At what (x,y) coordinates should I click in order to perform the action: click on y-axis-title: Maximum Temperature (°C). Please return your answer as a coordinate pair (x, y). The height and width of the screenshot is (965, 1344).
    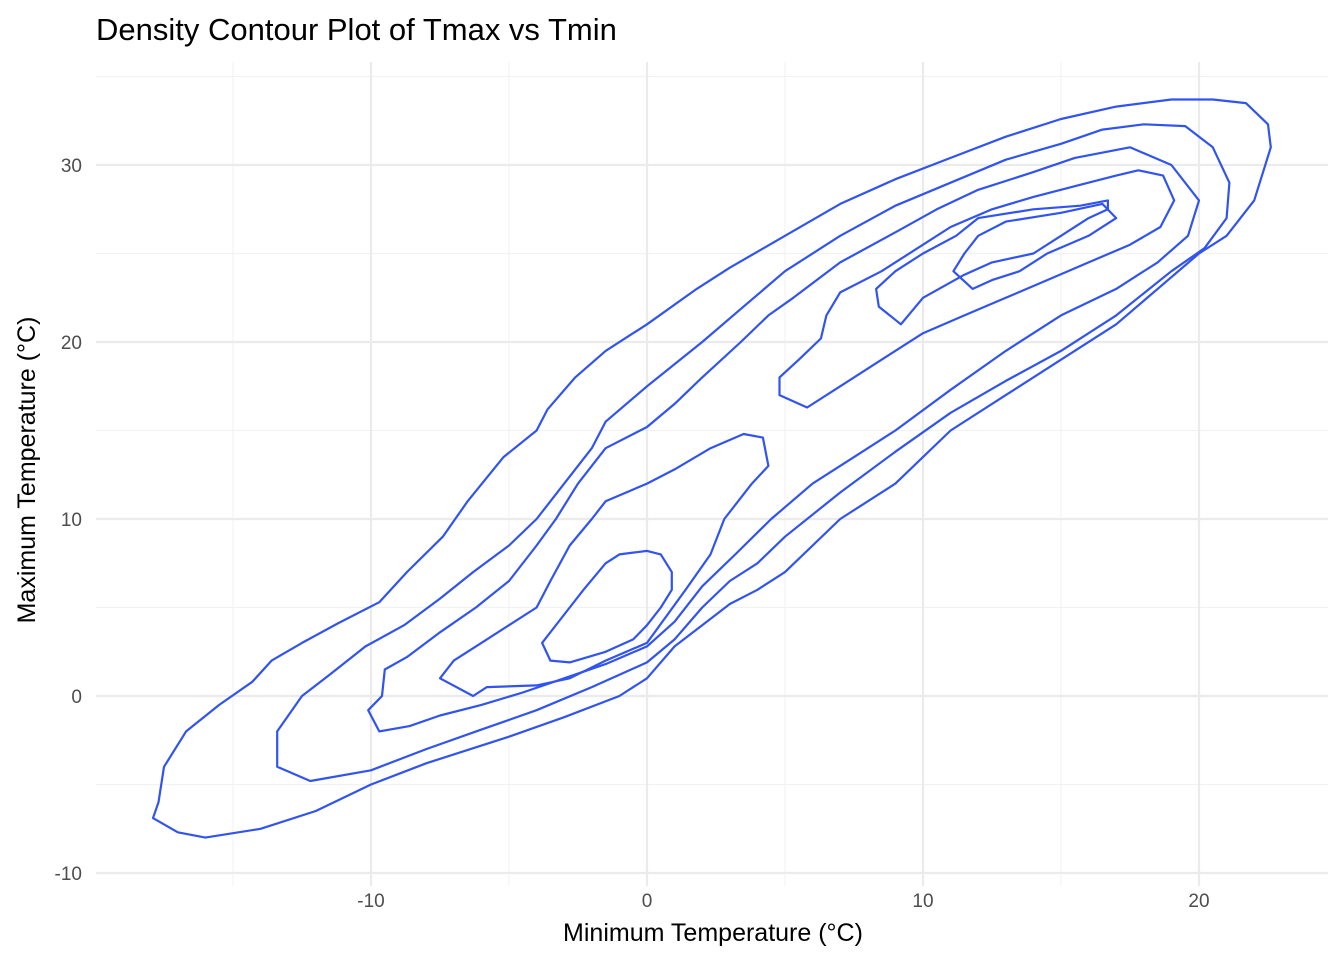
    Looking at the image, I should click on (27, 470).